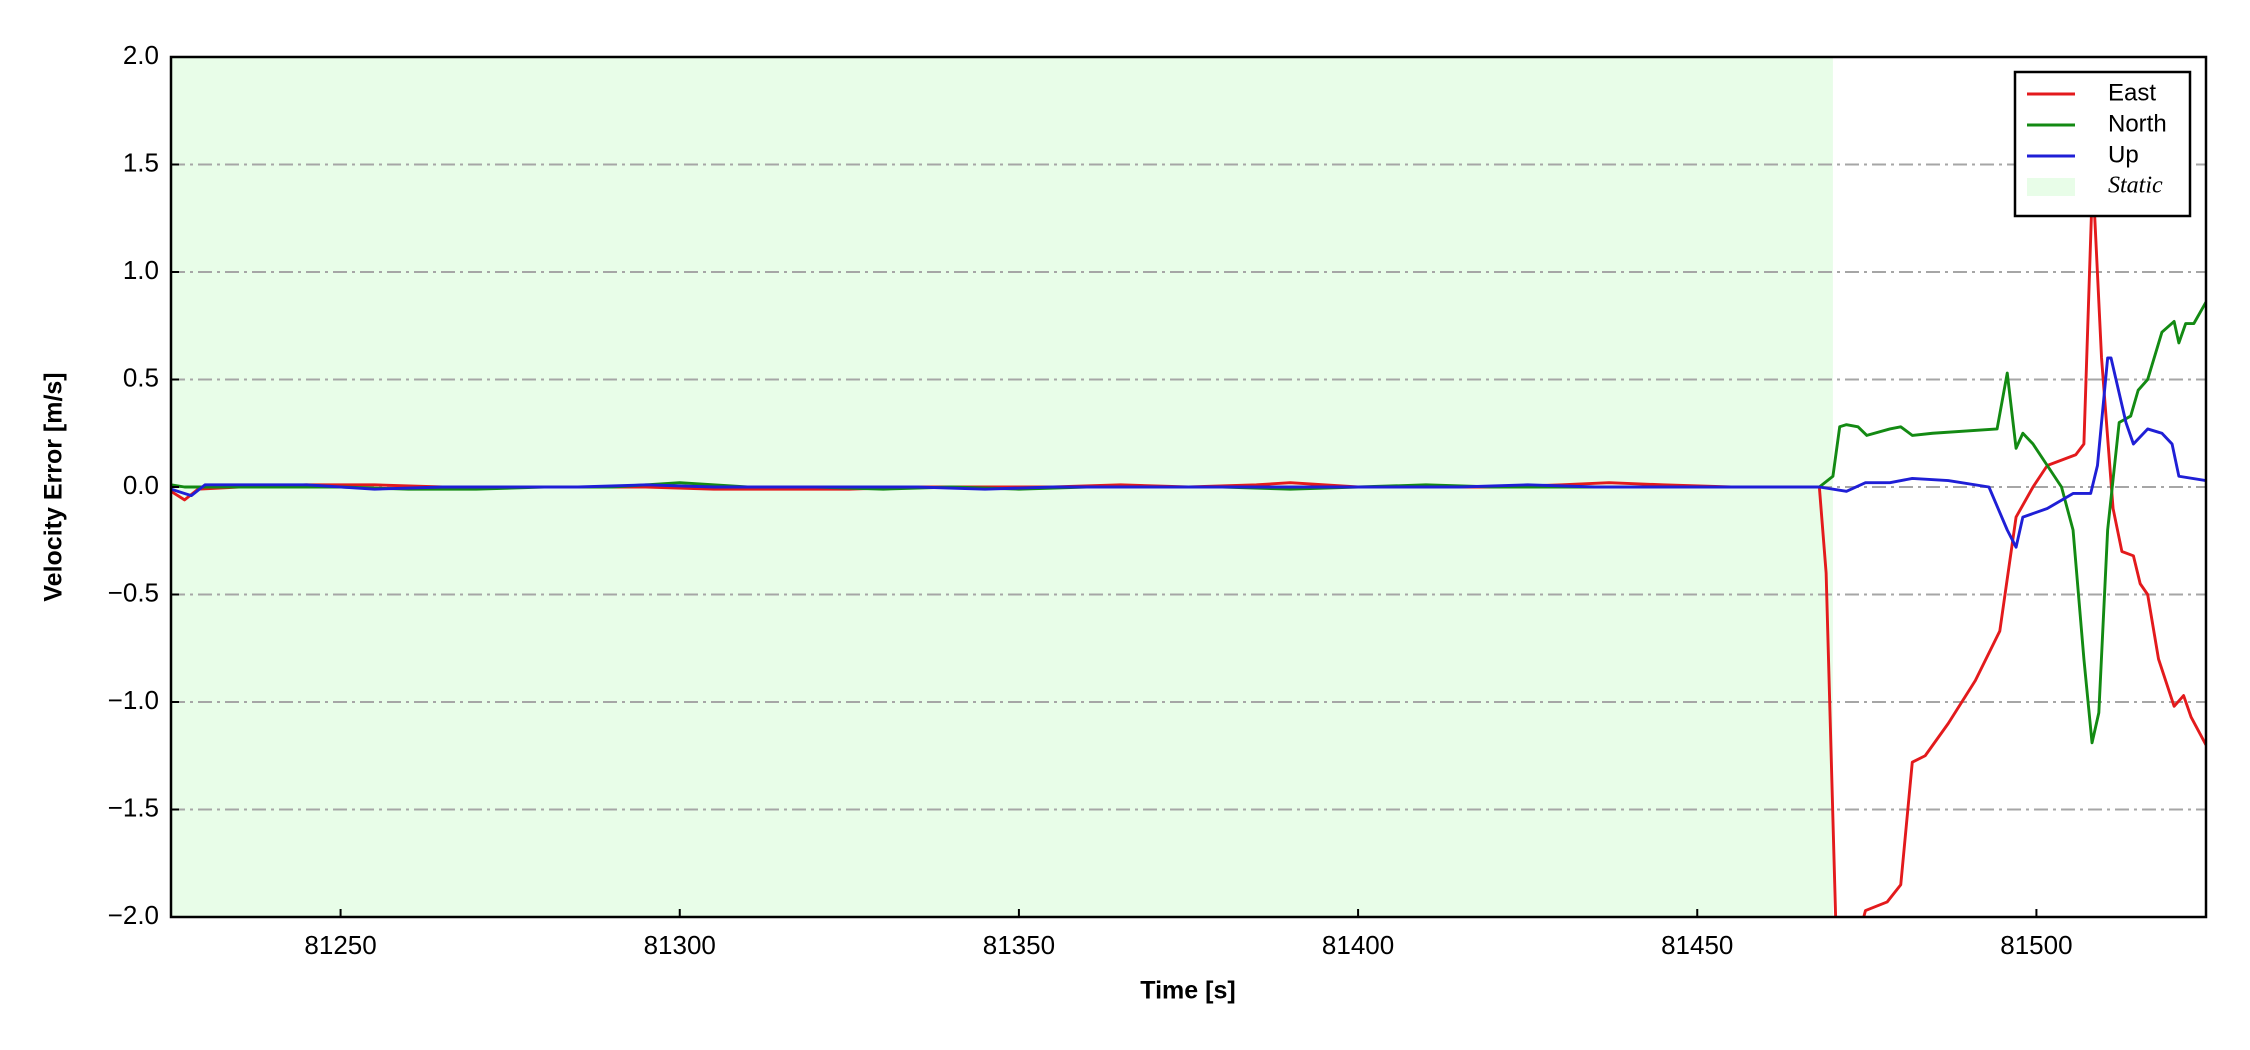  What do you see at coordinates (141, 55) in the screenshot?
I see `y-tick-label: 2.0` at bounding box center [141, 55].